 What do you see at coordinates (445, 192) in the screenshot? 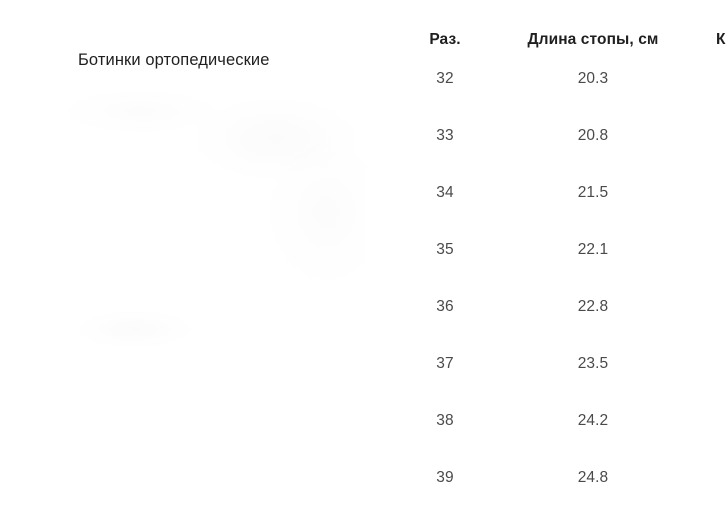
I see `table-cell-size: 34` at bounding box center [445, 192].